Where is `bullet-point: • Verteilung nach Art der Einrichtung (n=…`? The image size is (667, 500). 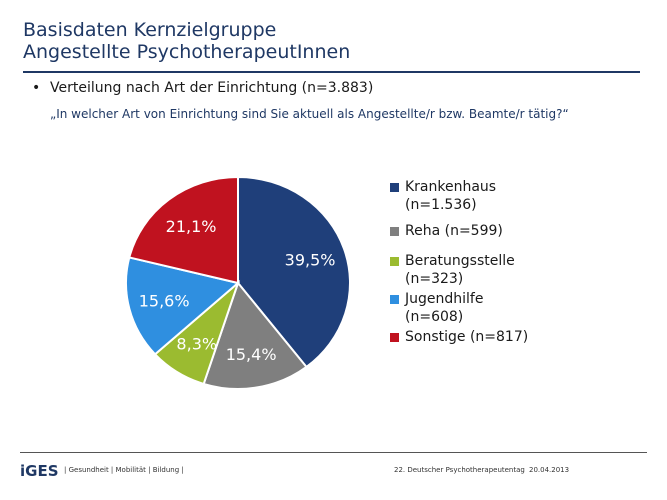 bullet-point: • Verteilung nach Art der Einrichtung (n=… is located at coordinates (202, 88).